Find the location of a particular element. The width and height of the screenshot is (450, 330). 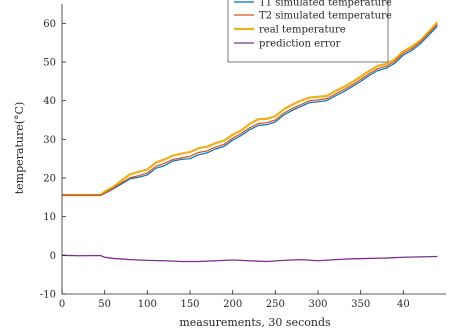

x-tick-label: 40 is located at coordinates (403, 304).